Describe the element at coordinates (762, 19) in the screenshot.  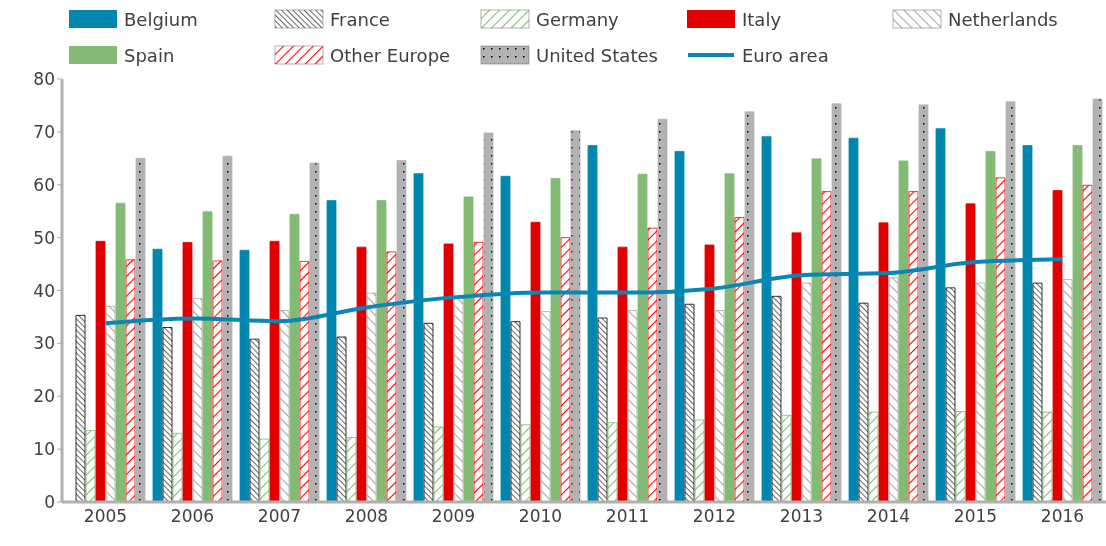
I see `legend-label: Italy` at that location.